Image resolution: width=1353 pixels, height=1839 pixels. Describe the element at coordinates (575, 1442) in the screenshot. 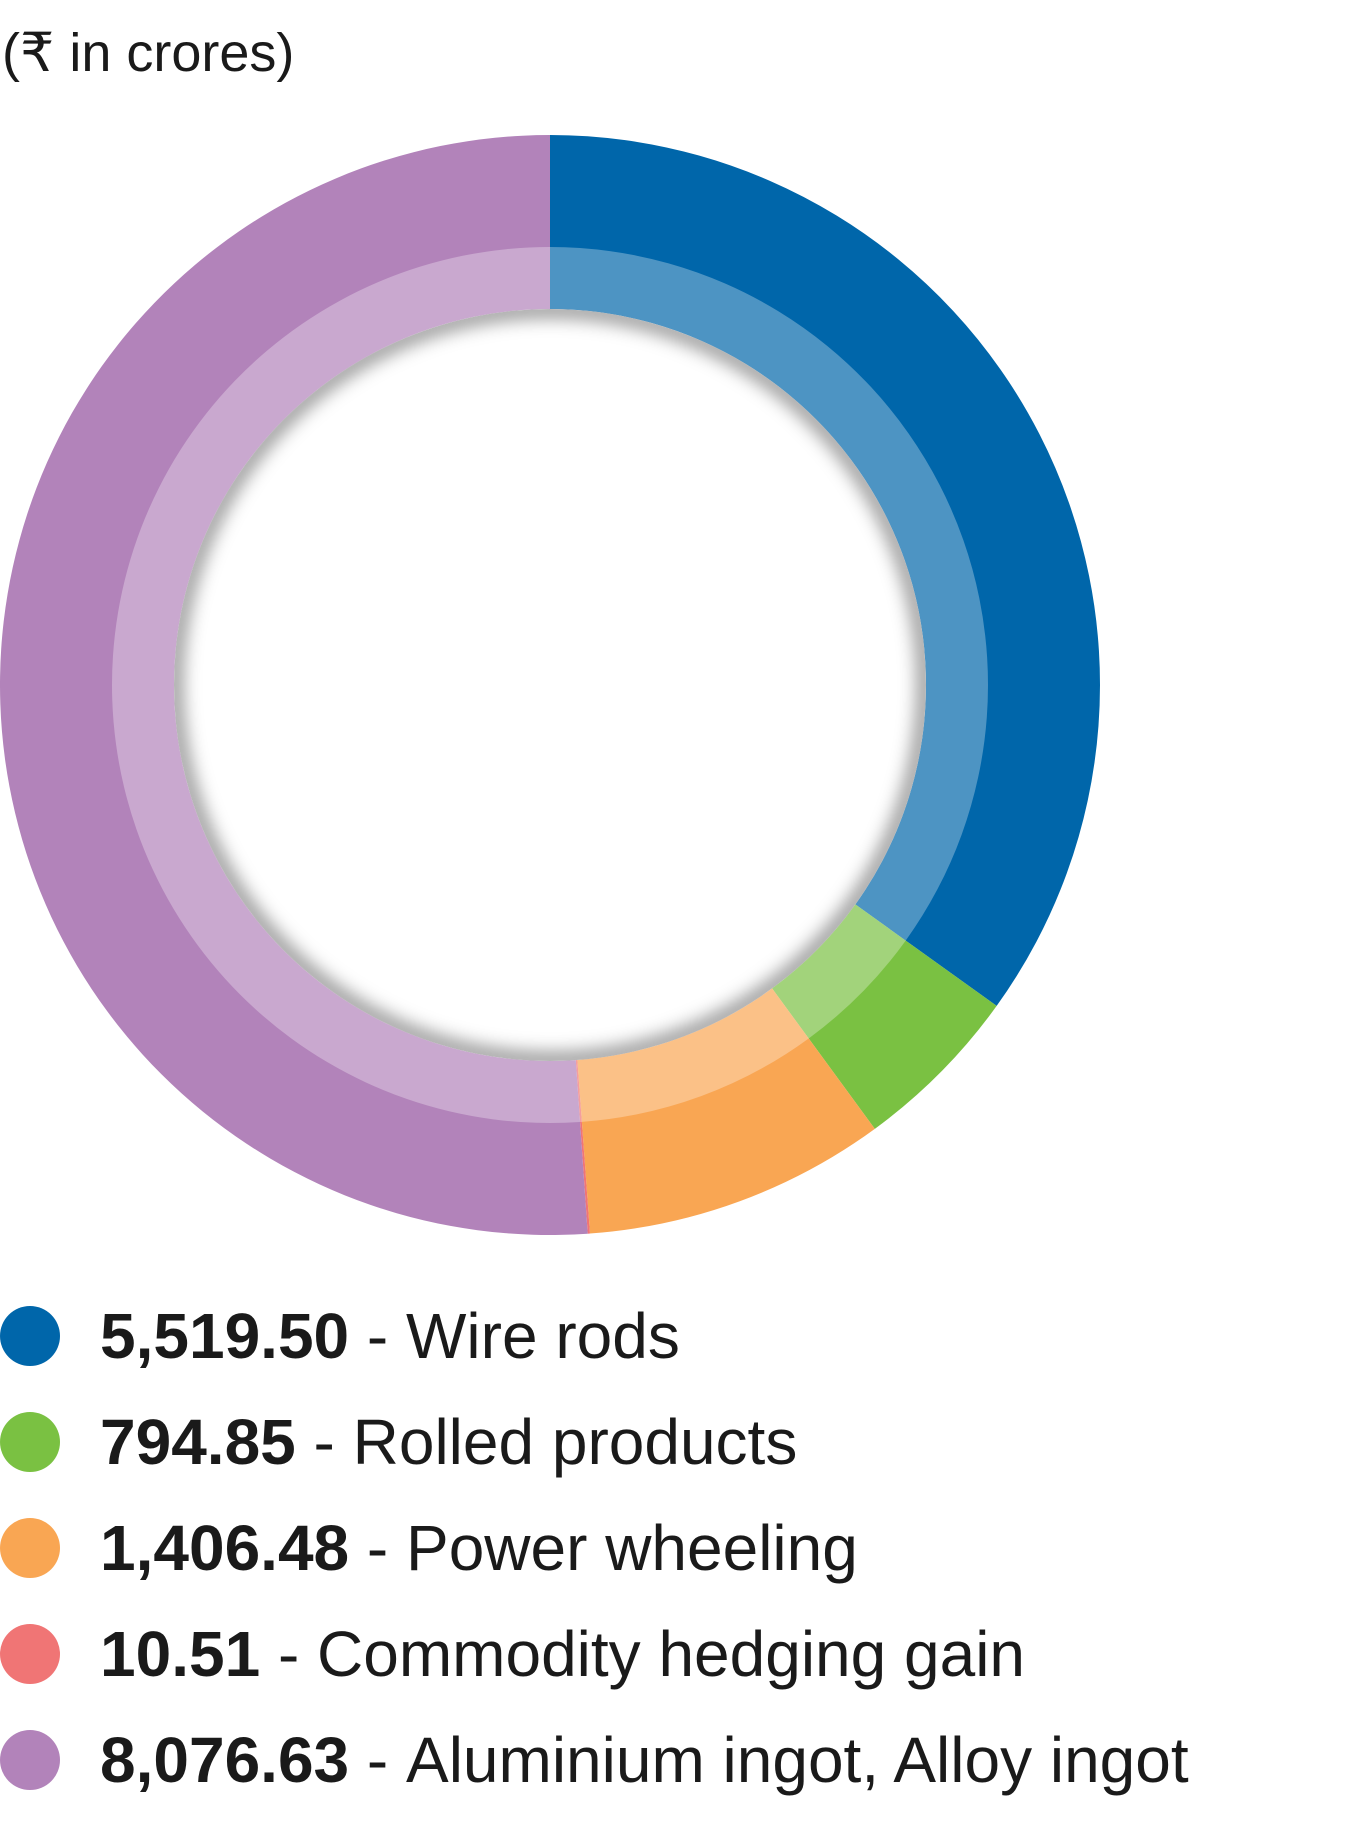

I see `legend-label: Rolled products` at that location.